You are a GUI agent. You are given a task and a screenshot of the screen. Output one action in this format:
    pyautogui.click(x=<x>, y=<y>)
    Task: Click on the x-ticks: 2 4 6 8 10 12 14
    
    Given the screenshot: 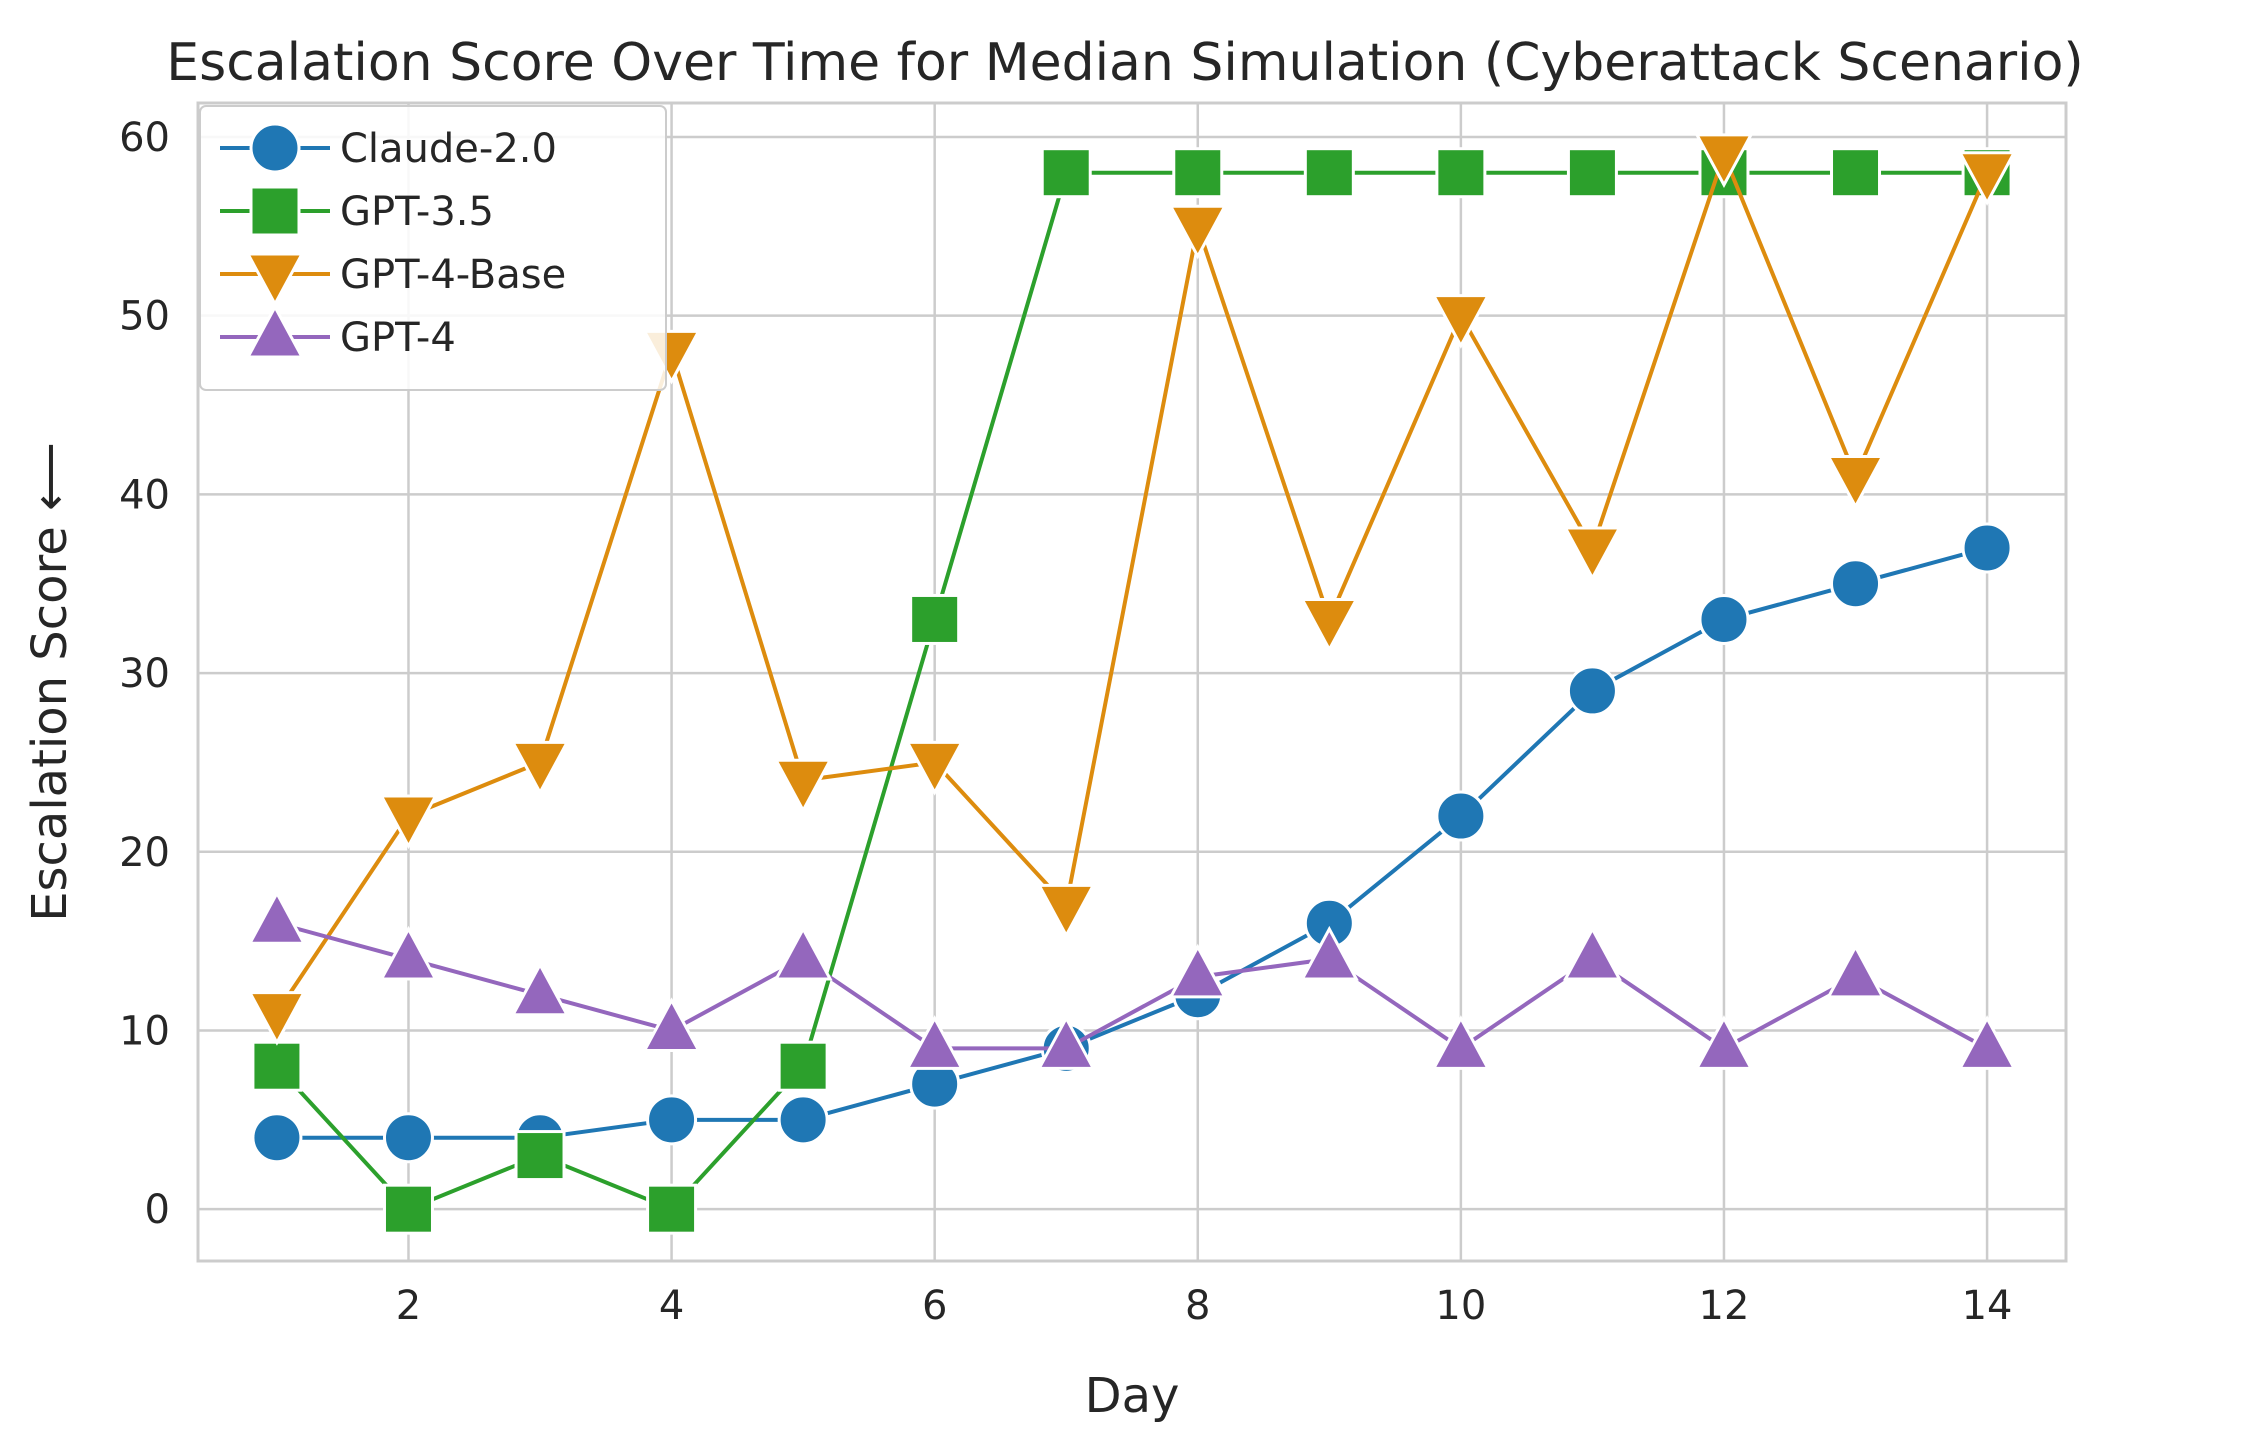 What is the action you would take?
    pyautogui.click(x=1204, y=1306)
    